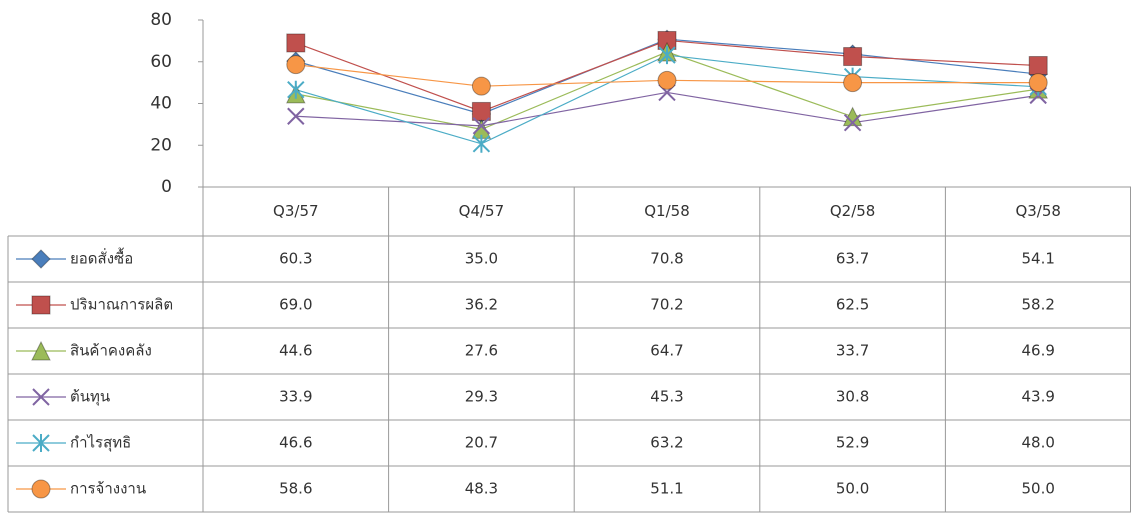  What do you see at coordinates (852, 443) in the screenshot?
I see `table-value: 52.9` at bounding box center [852, 443].